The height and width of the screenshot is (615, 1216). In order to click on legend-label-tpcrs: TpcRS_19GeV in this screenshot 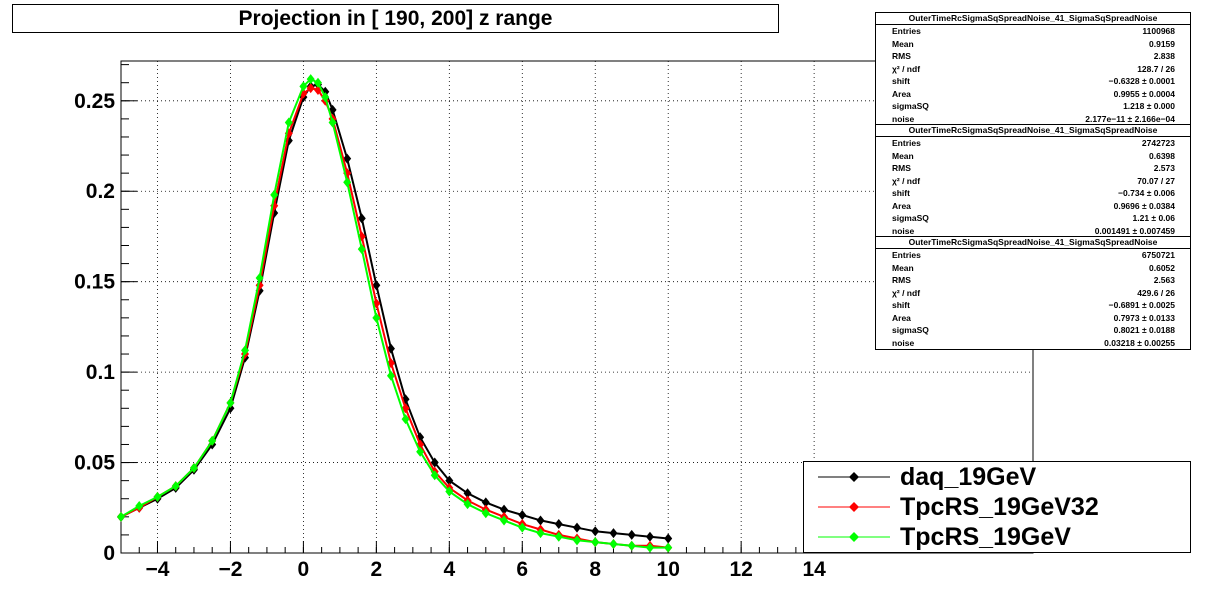, I will do `click(985, 537)`.